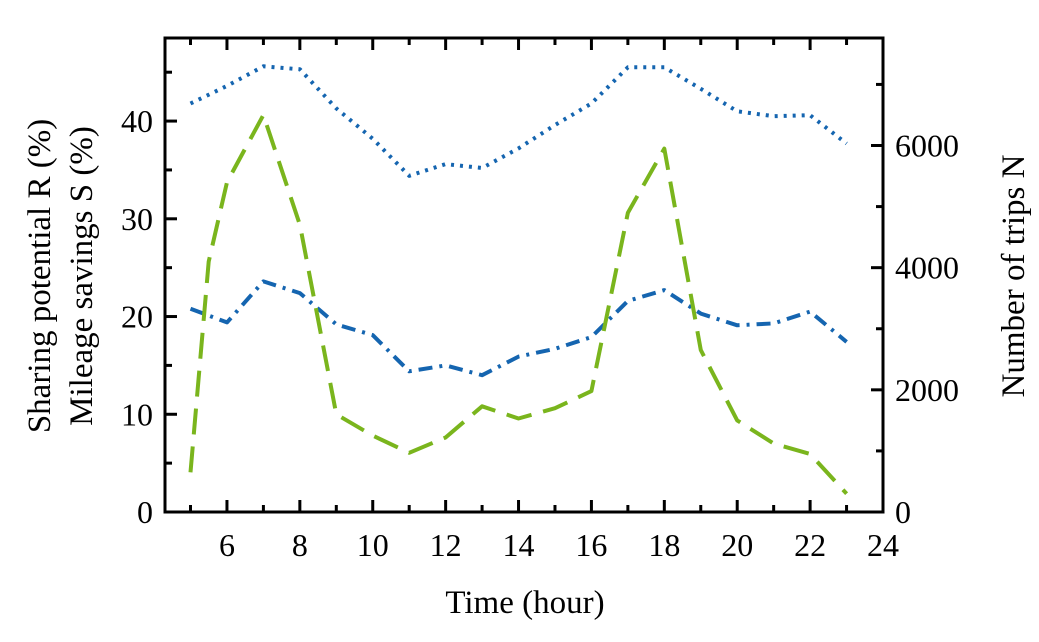 This screenshot has height=642, width=1039. Describe the element at coordinates (137, 219) in the screenshot. I see `y-left-tick-label: 30` at that location.